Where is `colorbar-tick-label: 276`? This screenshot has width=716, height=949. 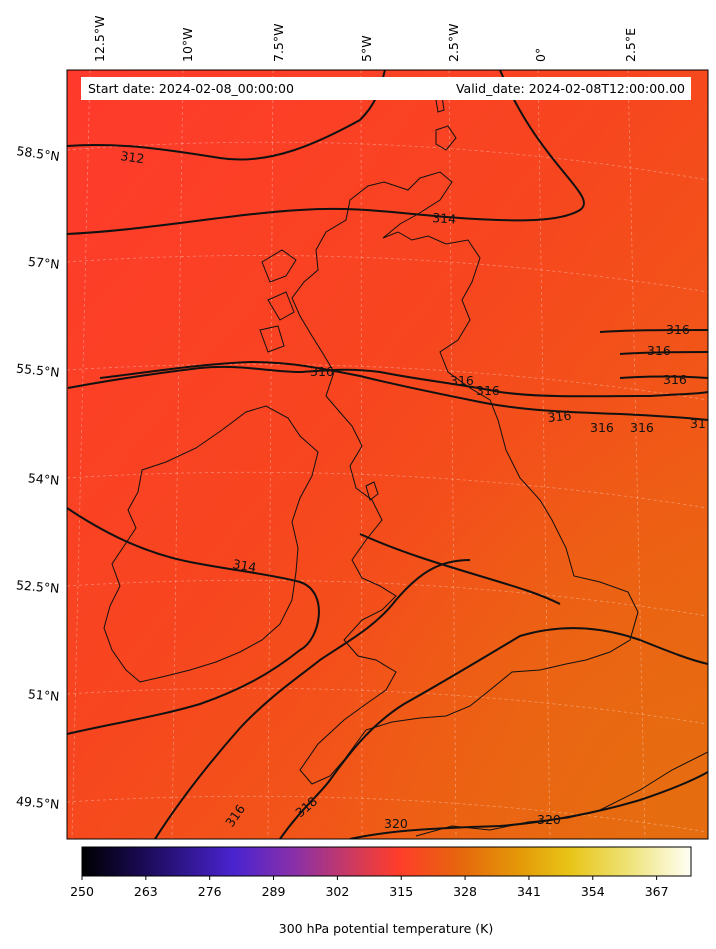 colorbar-tick-label: 276 is located at coordinates (210, 891).